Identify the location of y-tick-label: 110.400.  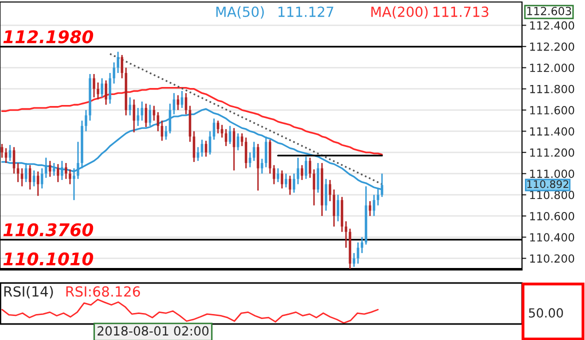
(552, 237).